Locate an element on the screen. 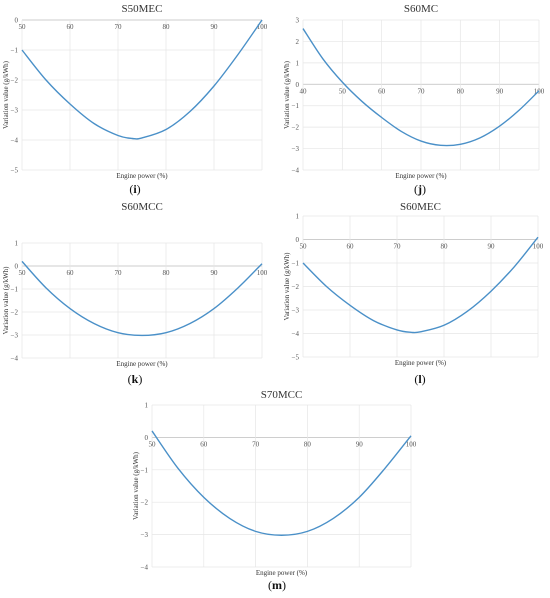  panel-caption-k: (k) is located at coordinates (135, 379).